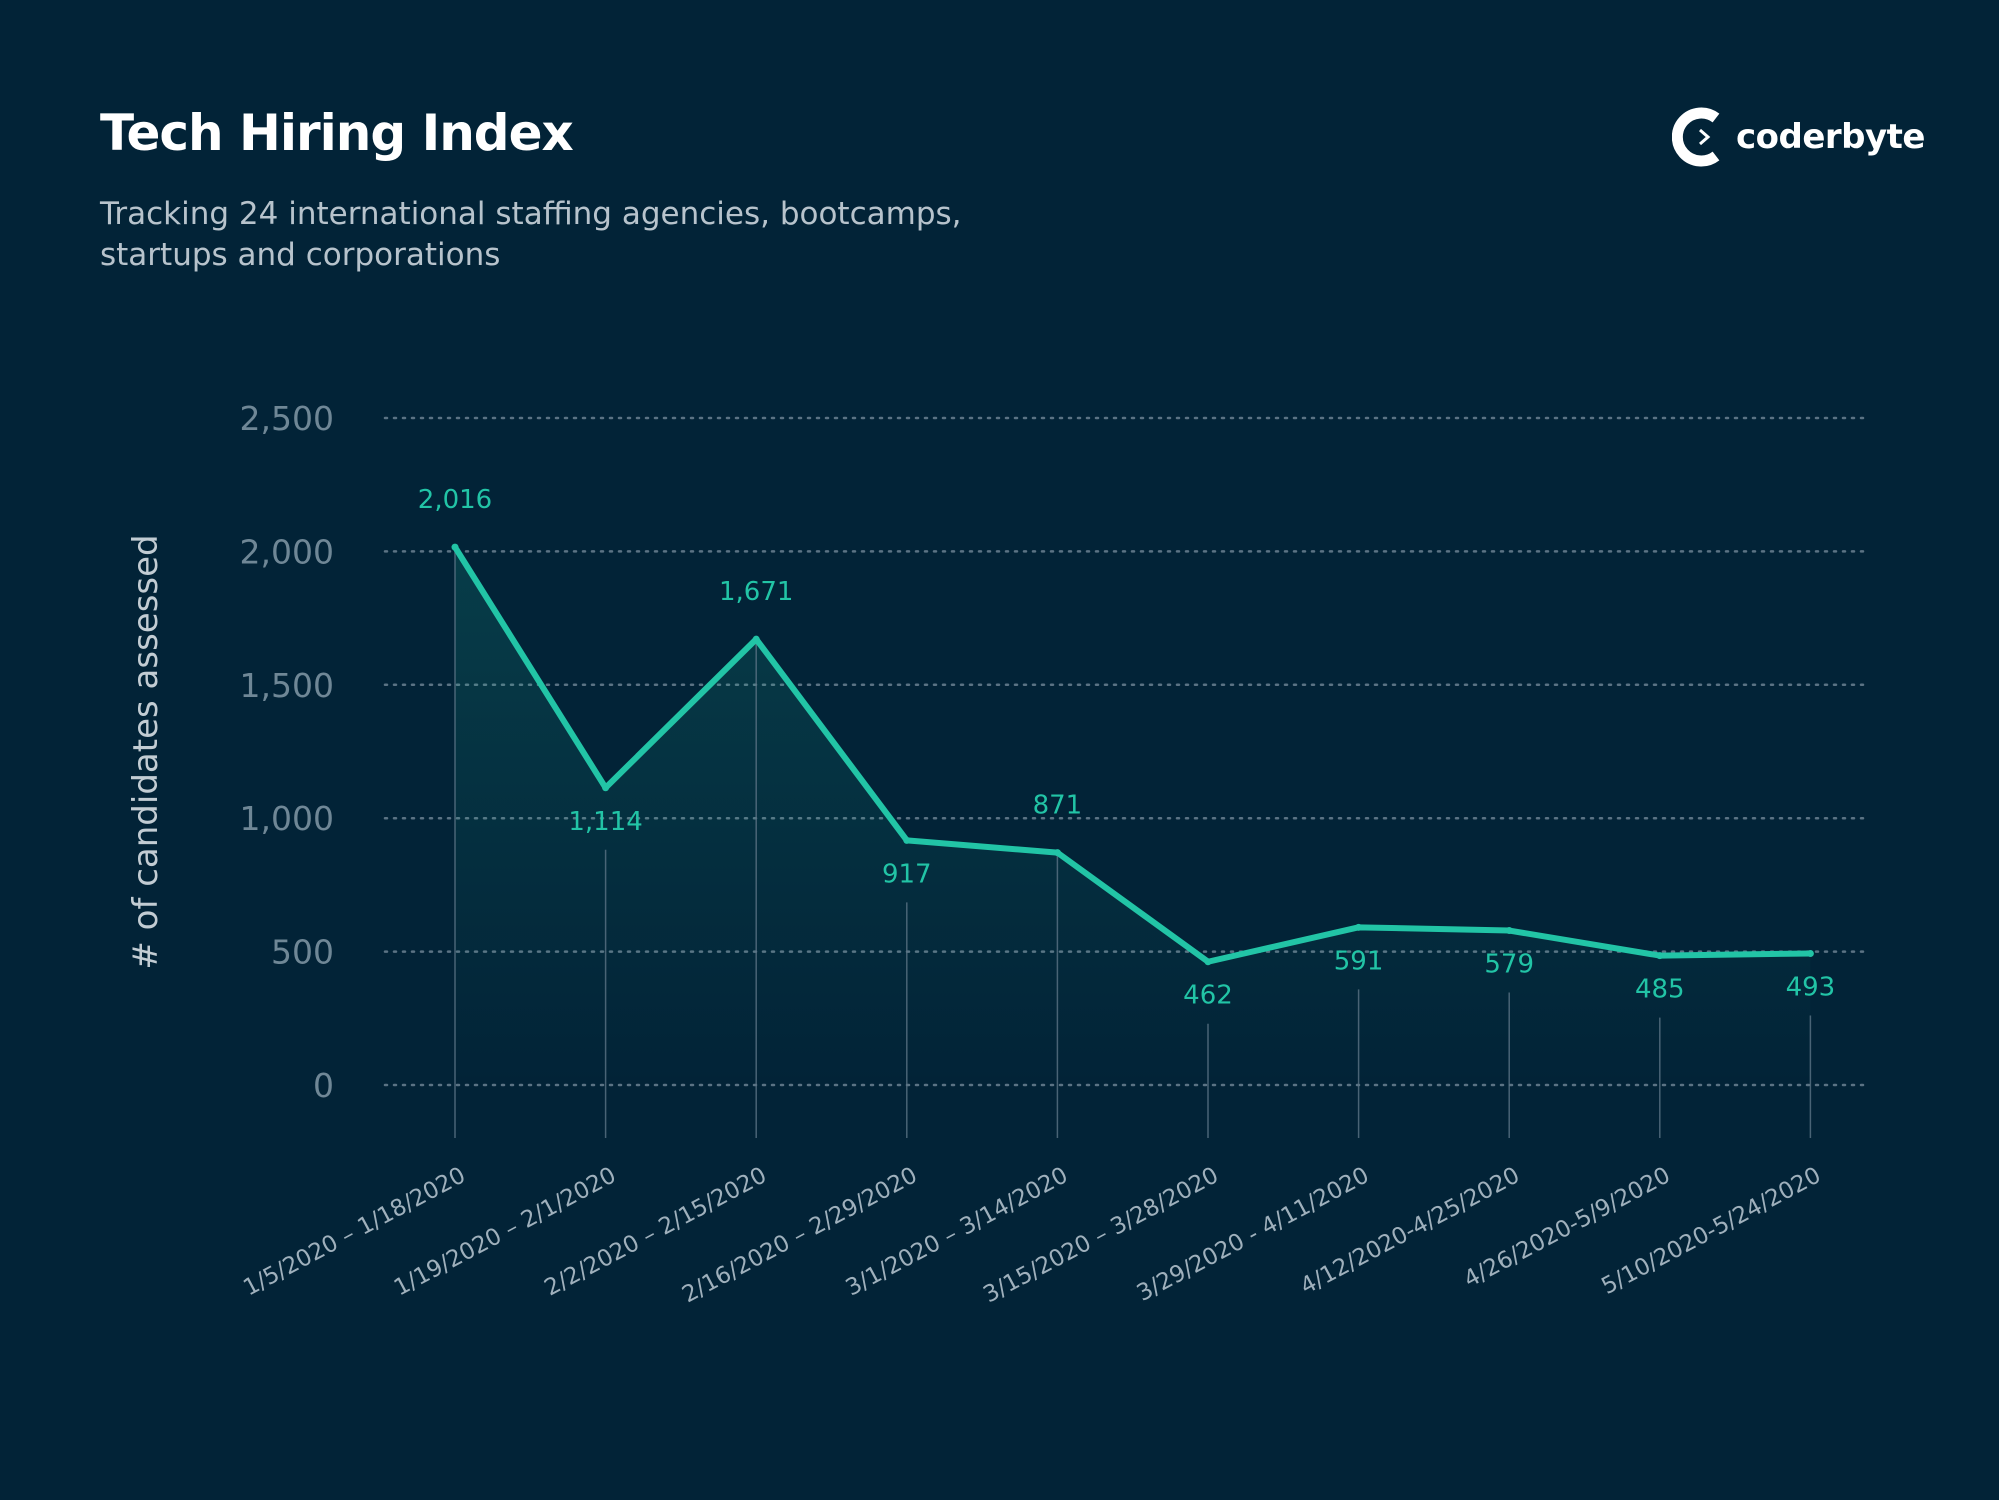 The height and width of the screenshot is (1500, 1999). Describe the element at coordinates (1058, 806) in the screenshot. I see `data-label: 871` at that location.